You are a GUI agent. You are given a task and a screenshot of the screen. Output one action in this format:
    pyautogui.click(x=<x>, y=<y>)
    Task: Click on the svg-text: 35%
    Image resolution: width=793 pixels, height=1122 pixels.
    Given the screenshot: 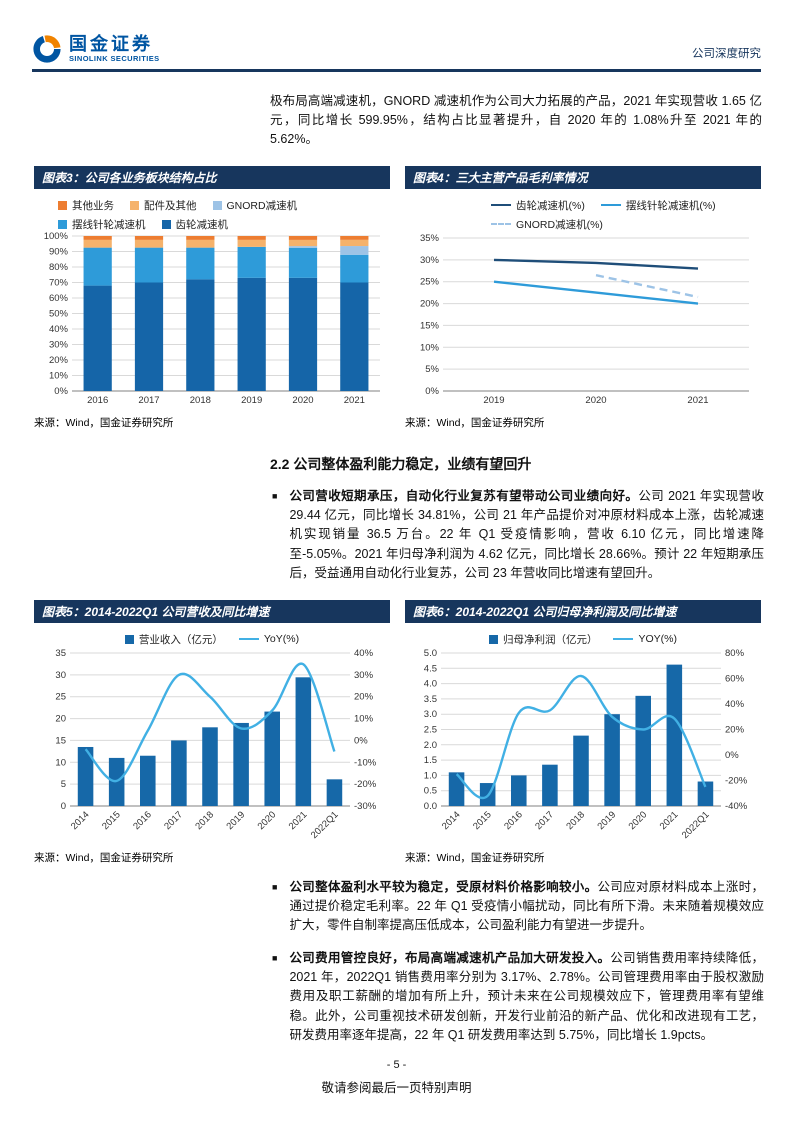 What is the action you would take?
    pyautogui.click(x=430, y=238)
    